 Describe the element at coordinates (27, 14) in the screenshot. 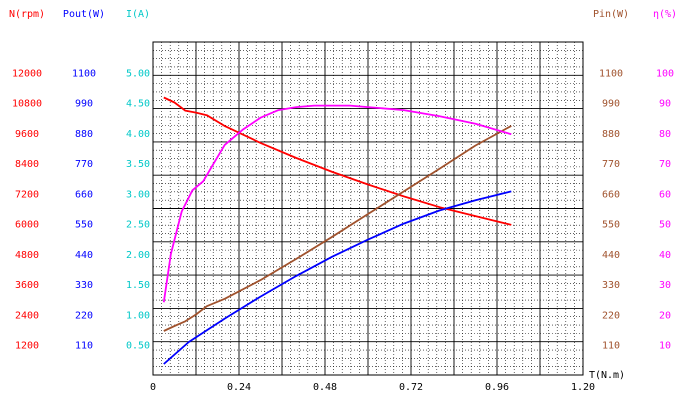

I see `axis-label-n: N(rpm)` at that location.